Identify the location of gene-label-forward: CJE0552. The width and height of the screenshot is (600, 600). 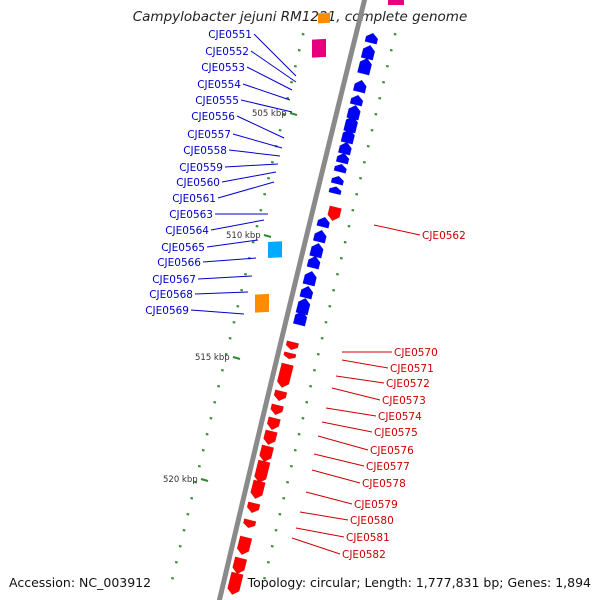
(227, 52).